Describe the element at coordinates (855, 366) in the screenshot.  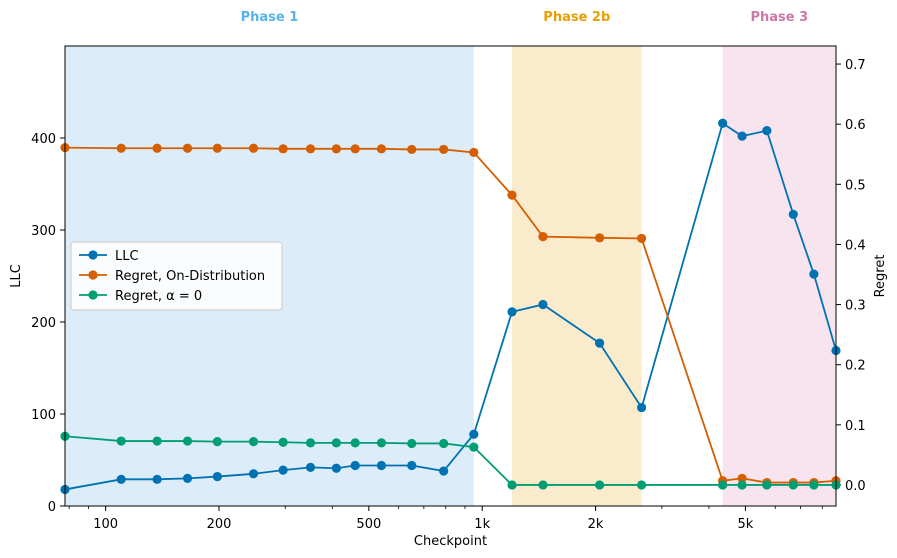
I see `y-right-tick-label: 0.2` at that location.